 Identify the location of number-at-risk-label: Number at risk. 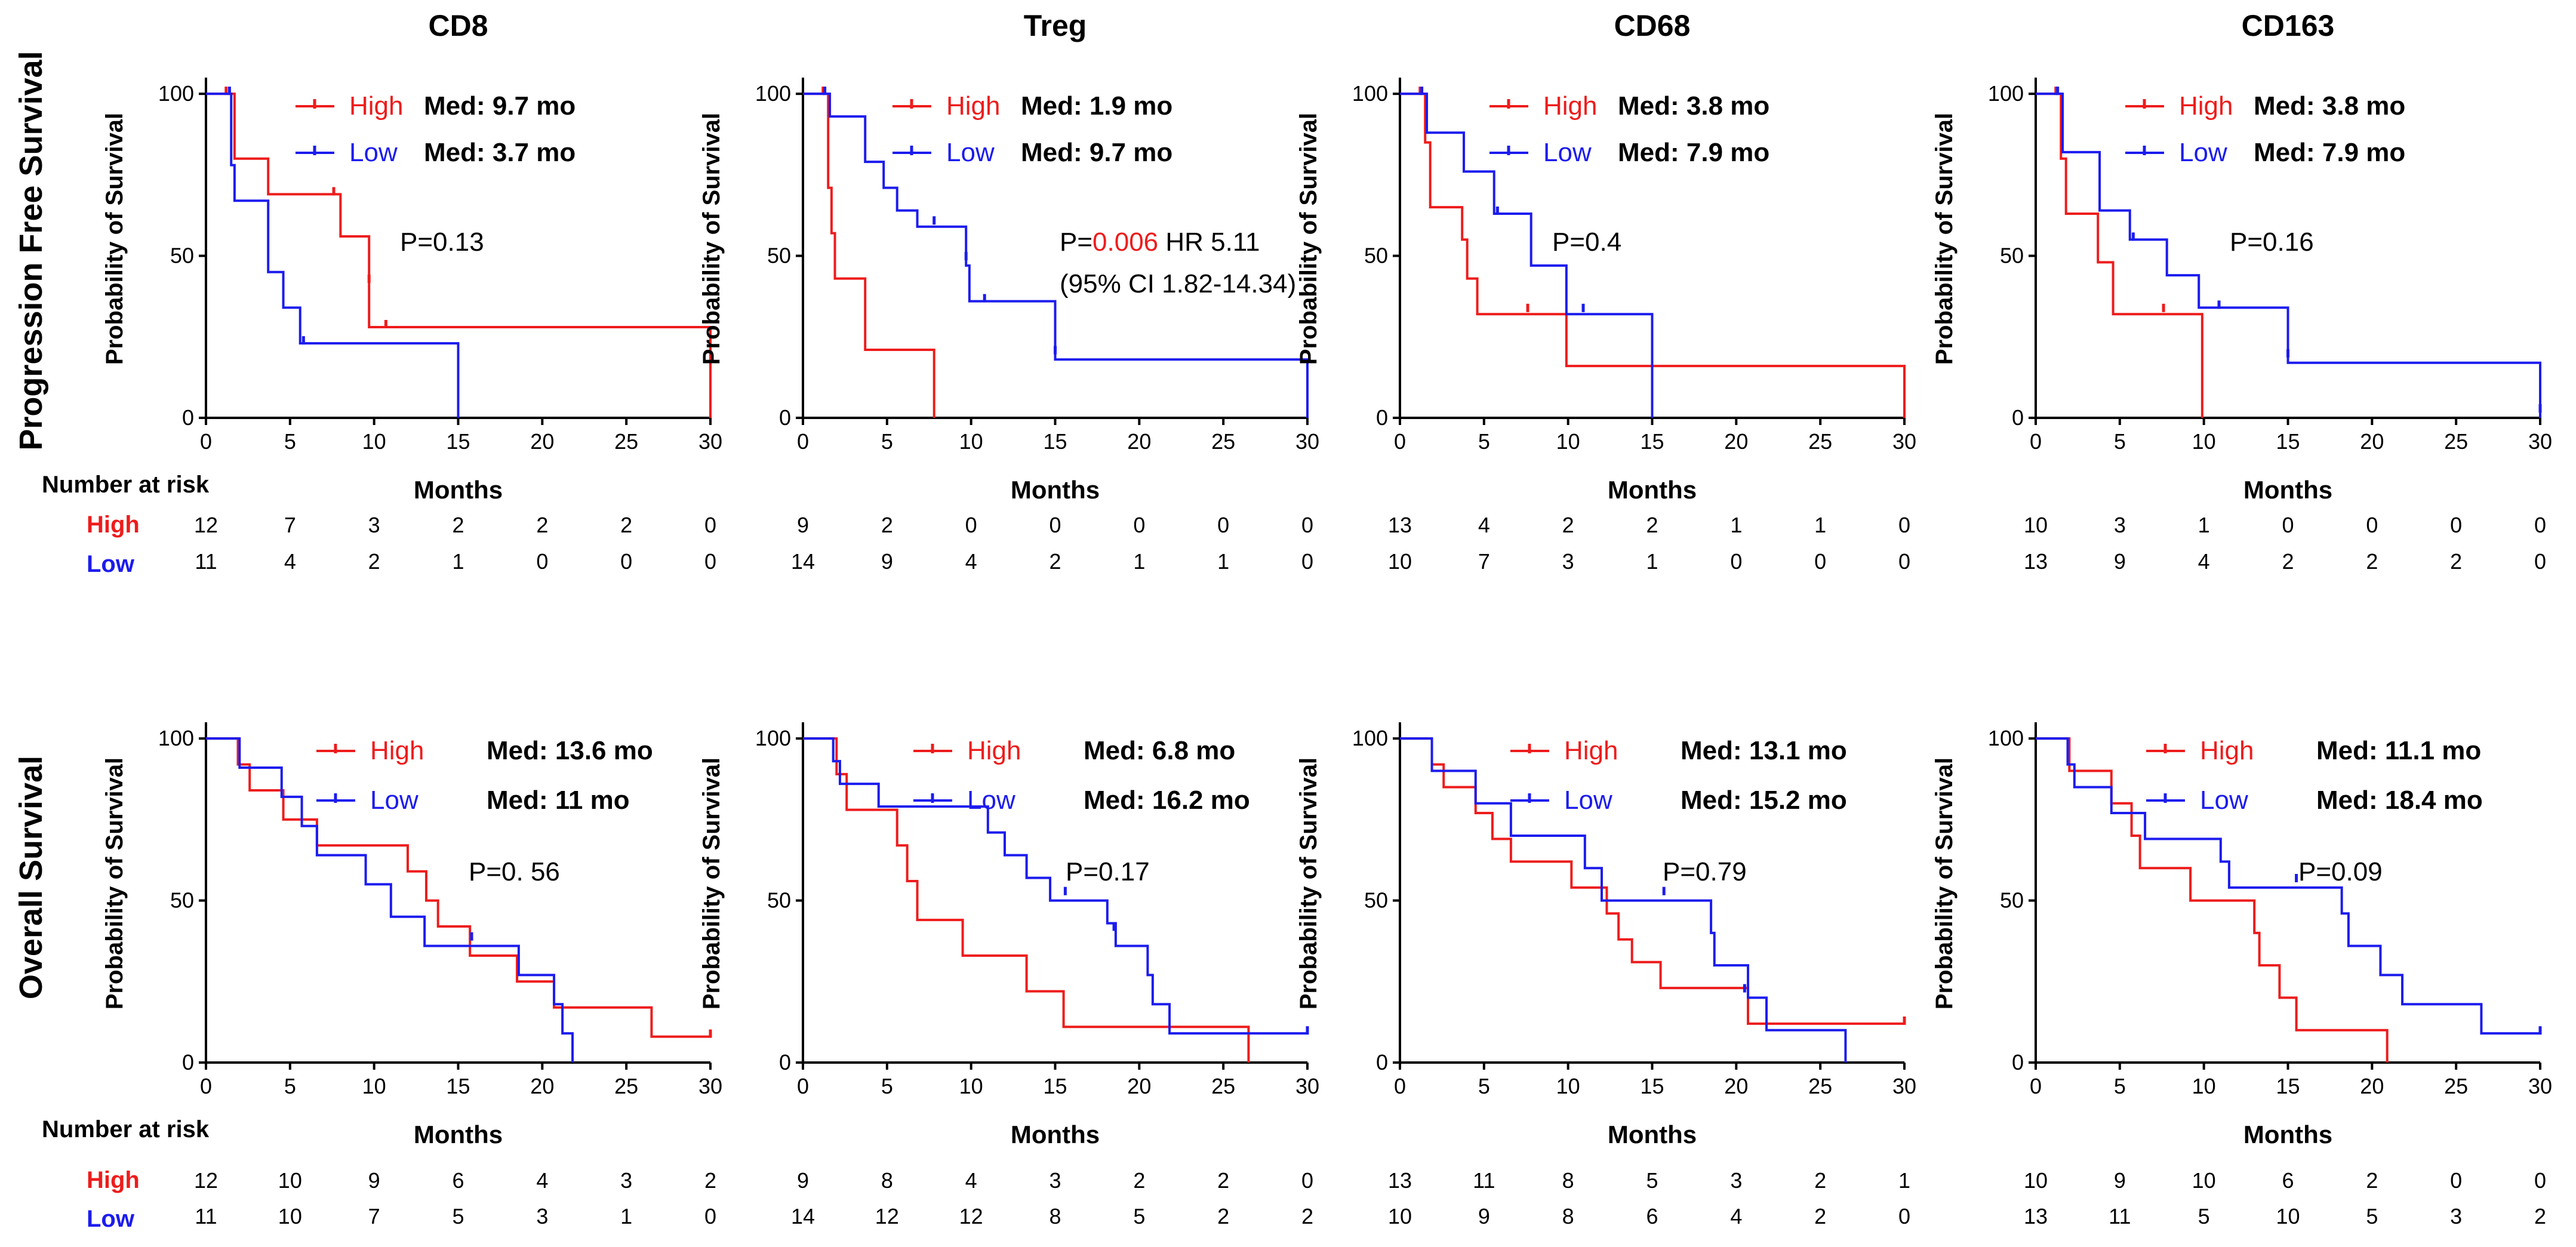
(126, 1130).